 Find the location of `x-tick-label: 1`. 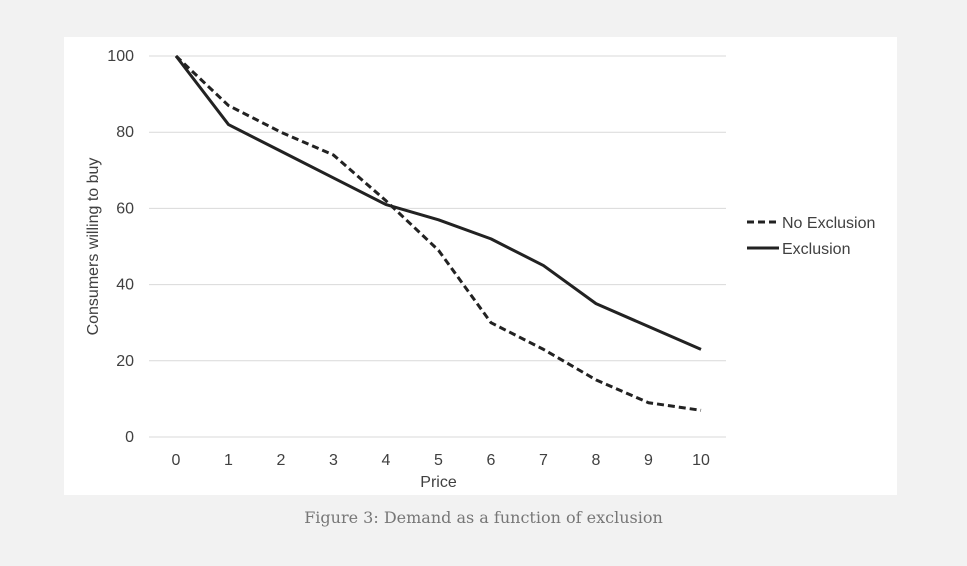

x-tick-label: 1 is located at coordinates (228, 460).